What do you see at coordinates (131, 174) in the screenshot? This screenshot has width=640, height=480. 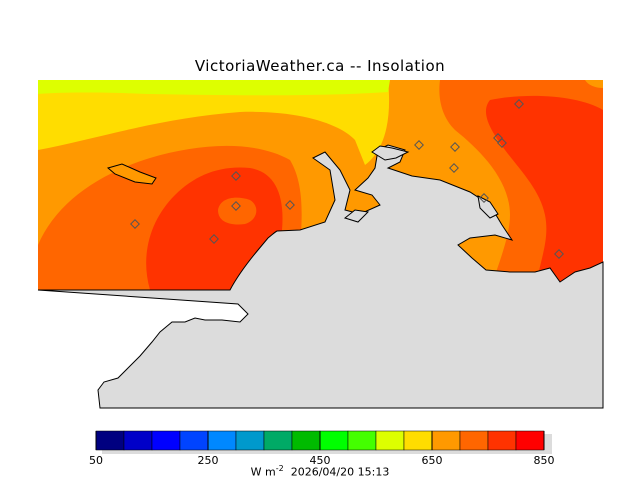 I see `coast-island-west` at bounding box center [131, 174].